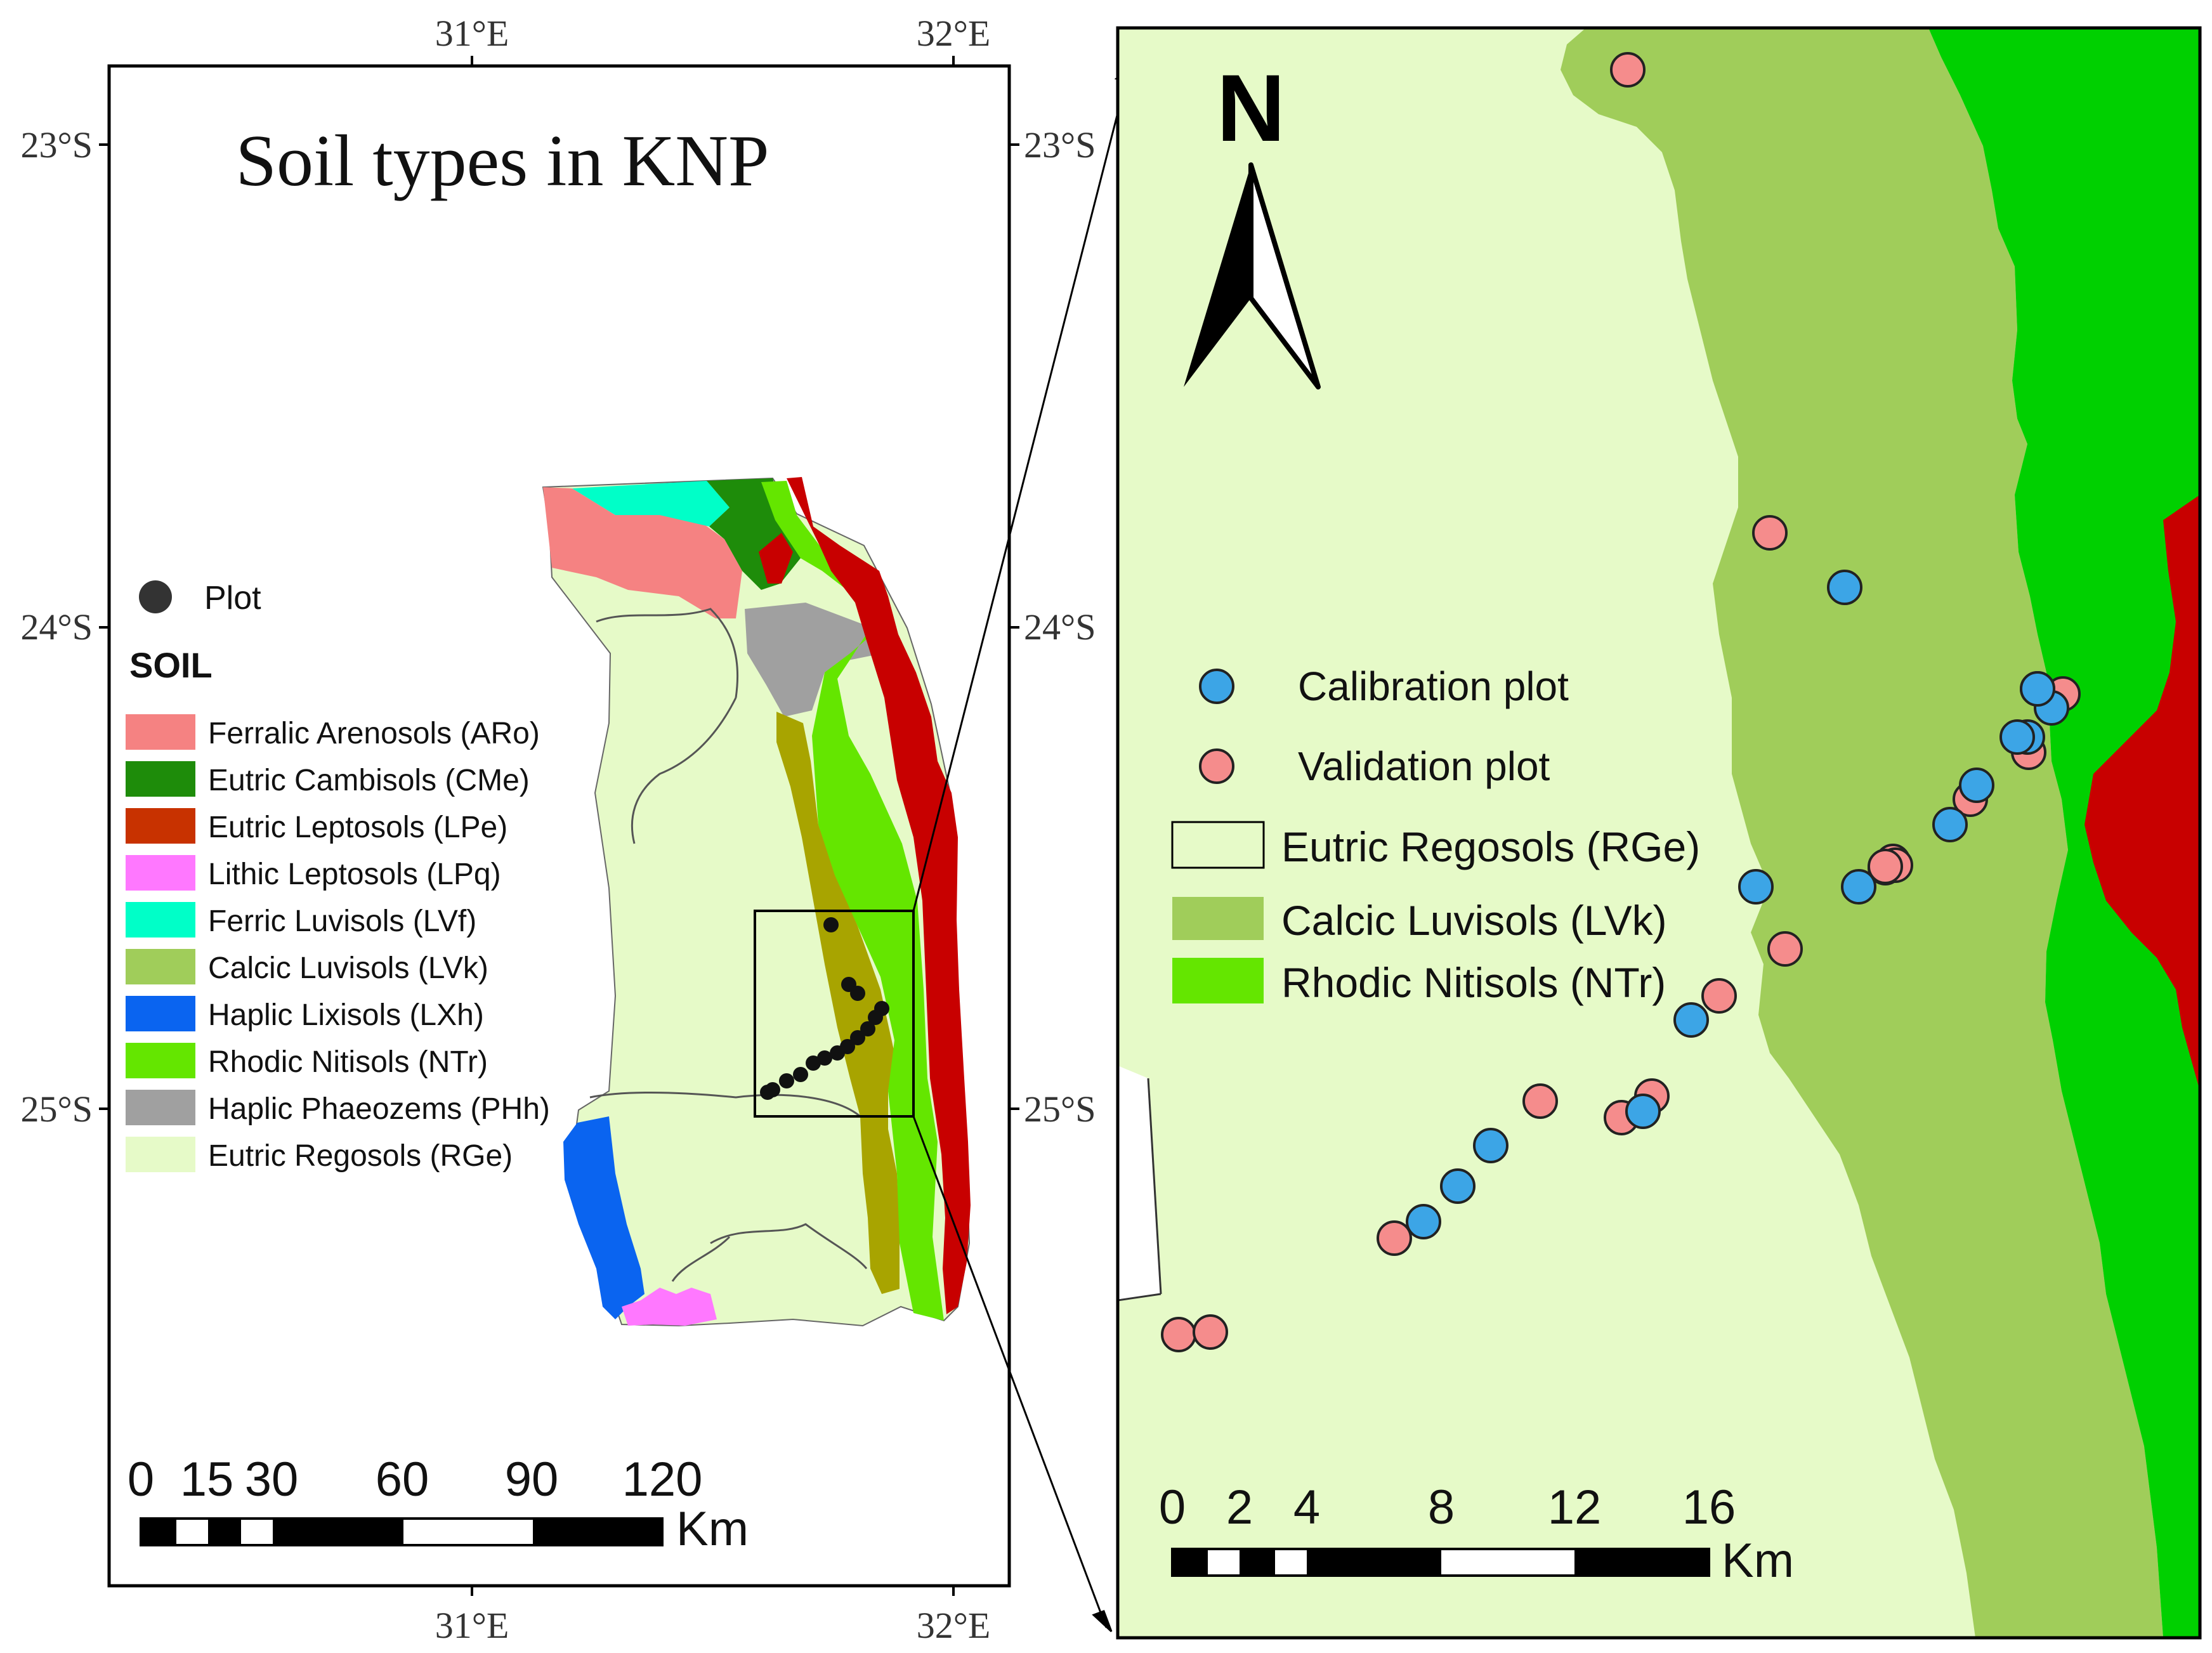  I want to click on soil-legend-heading: SOIL, so click(171, 665).